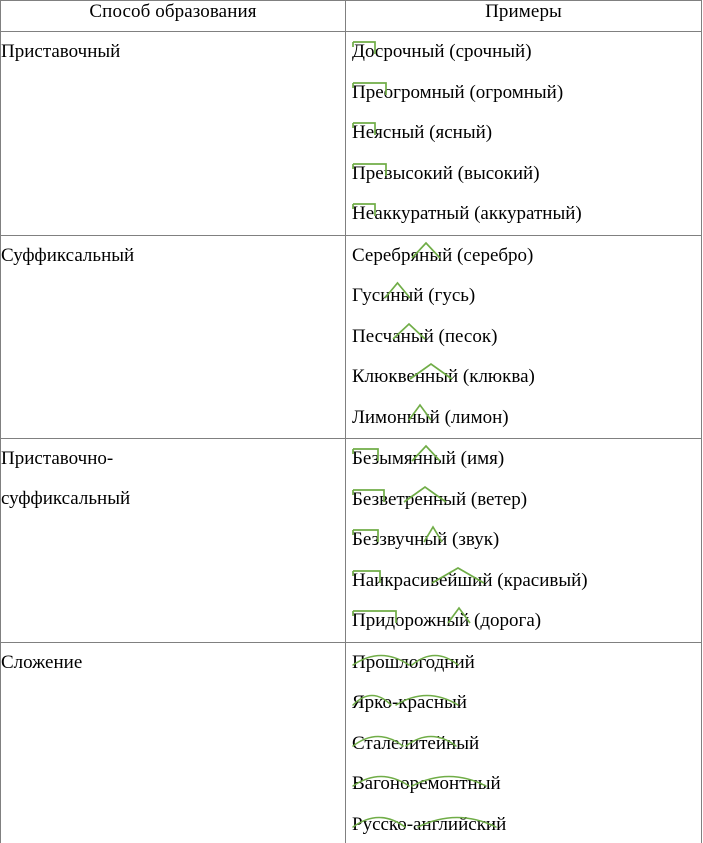 The height and width of the screenshot is (843, 703). I want to click on example-text: Песчаный (песок), so click(425, 336).